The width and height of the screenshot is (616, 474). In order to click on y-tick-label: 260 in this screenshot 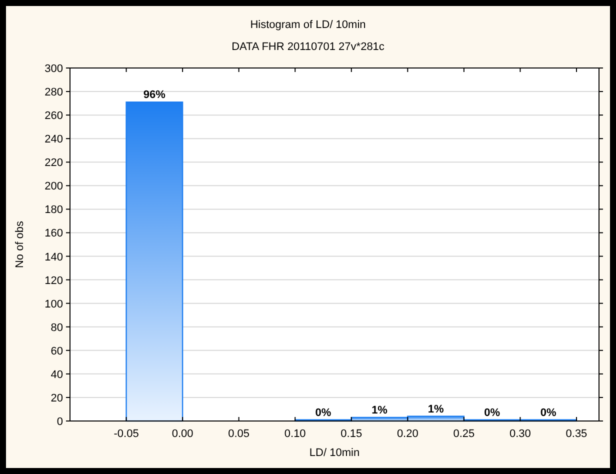, I will do `click(53, 116)`.